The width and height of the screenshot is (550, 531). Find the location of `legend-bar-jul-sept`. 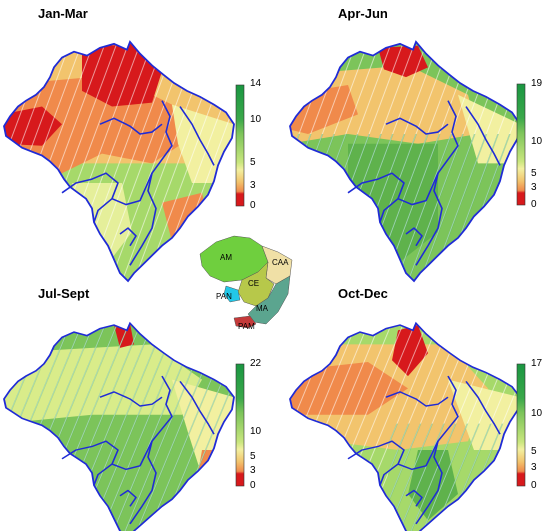

legend-bar-jul-sept is located at coordinates (240, 425).